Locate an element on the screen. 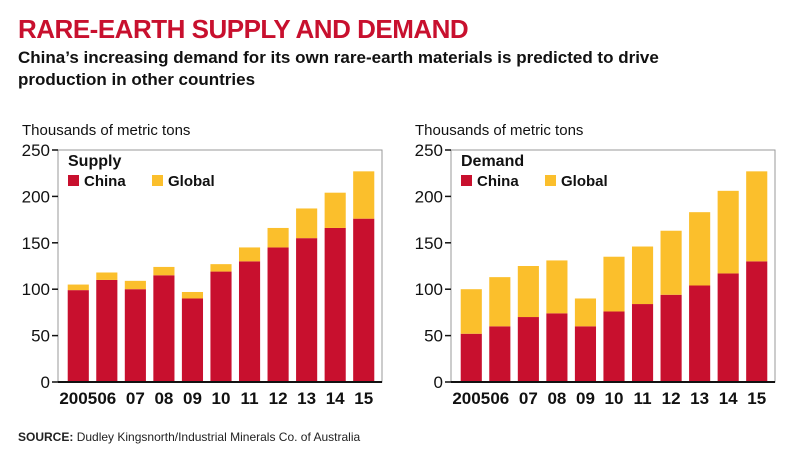 The width and height of the screenshot is (800, 456). demand-x-tick-label: 07 is located at coordinates (528, 398).